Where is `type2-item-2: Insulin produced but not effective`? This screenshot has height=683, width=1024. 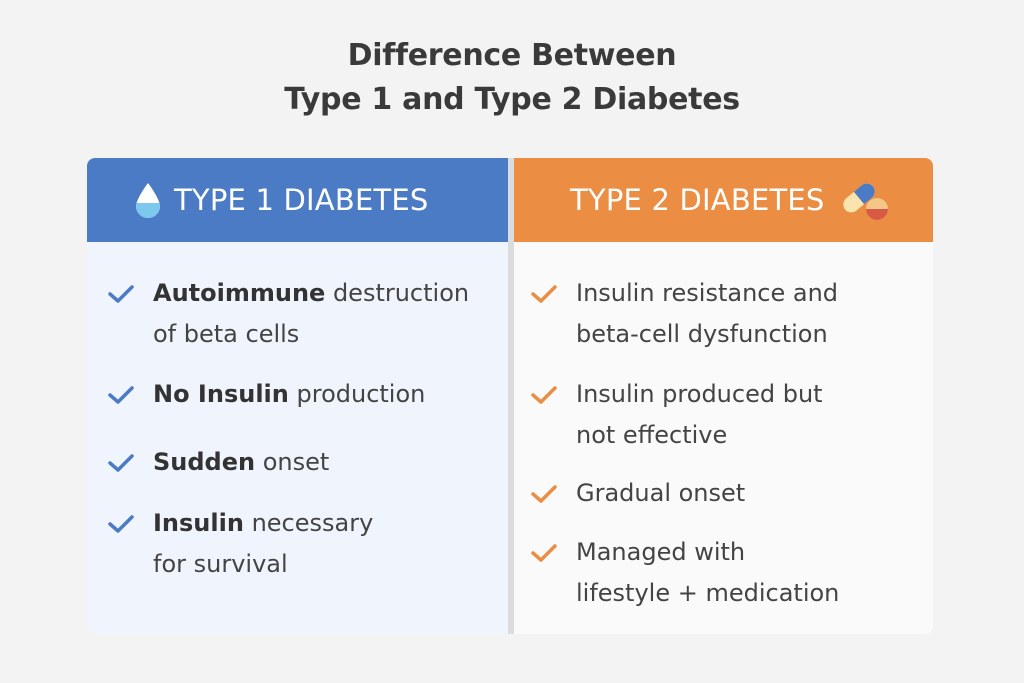
type2-item-2: Insulin produced but not effective is located at coordinates (676, 415).